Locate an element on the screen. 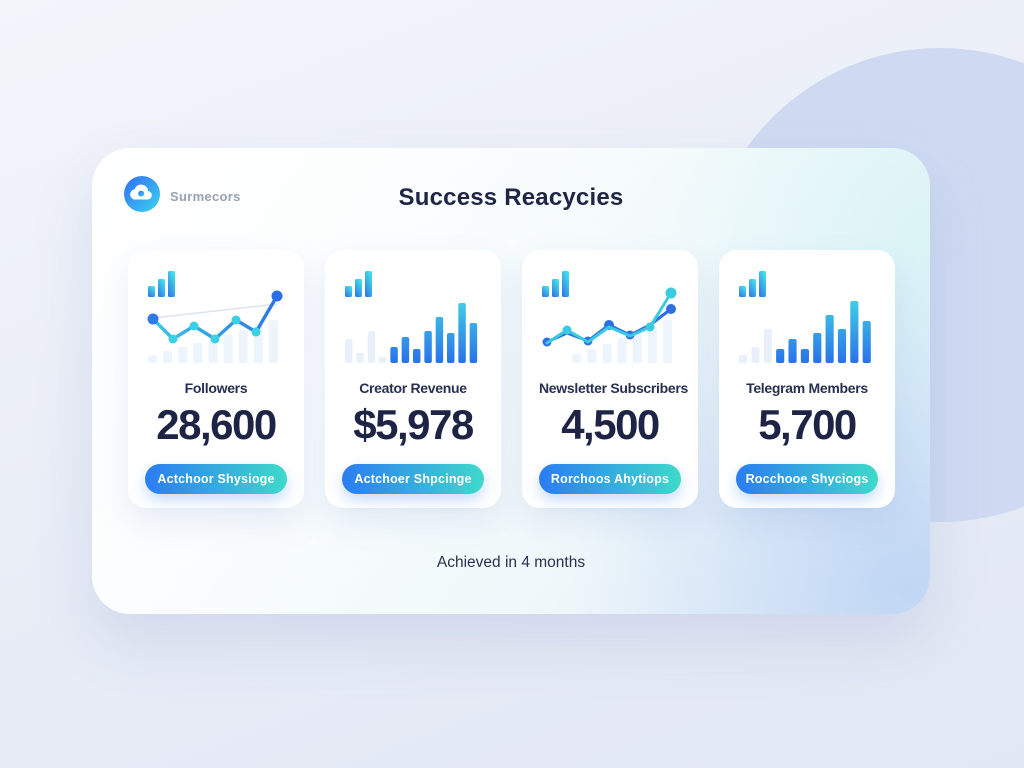 Image resolution: width=1024 pixels, height=768 pixels. stat-card-followers: Followers 28,600 Actchoor Shysioge is located at coordinates (216, 379).